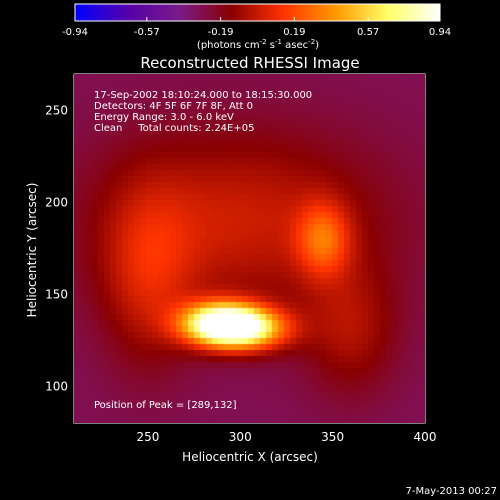 The height and width of the screenshot is (500, 500). Describe the element at coordinates (56, 386) in the screenshot. I see `y-tick-label: 100` at that location.